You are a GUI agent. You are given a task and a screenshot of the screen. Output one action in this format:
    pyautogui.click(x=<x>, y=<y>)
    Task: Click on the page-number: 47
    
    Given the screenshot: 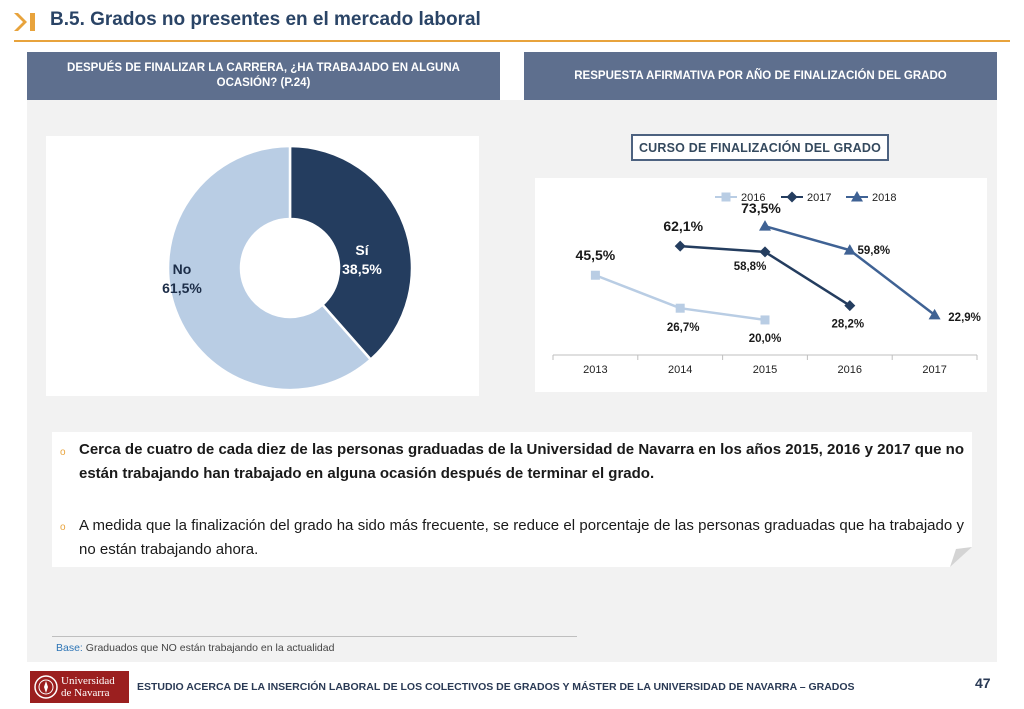 What is the action you would take?
    pyautogui.click(x=983, y=683)
    